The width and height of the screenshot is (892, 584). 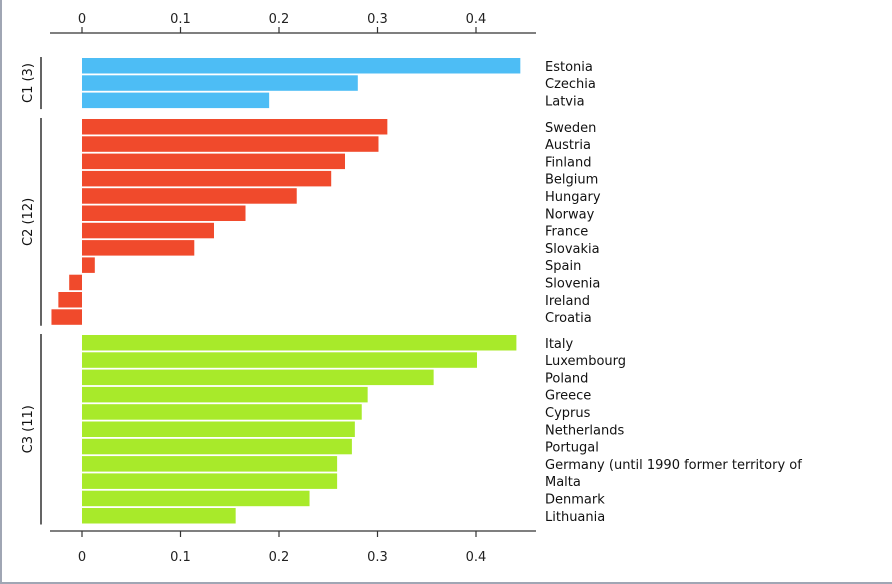 I want to click on bar-malta, so click(x=210, y=481).